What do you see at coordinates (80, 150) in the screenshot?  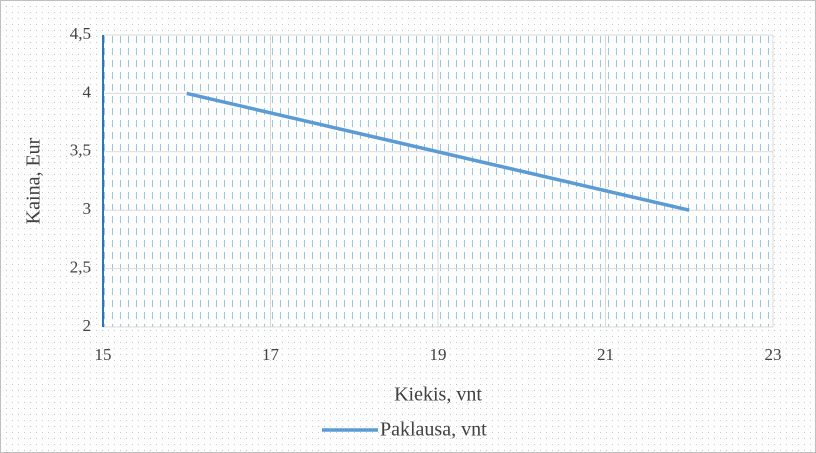 I see `y-tick-label: 3,5` at bounding box center [80, 150].